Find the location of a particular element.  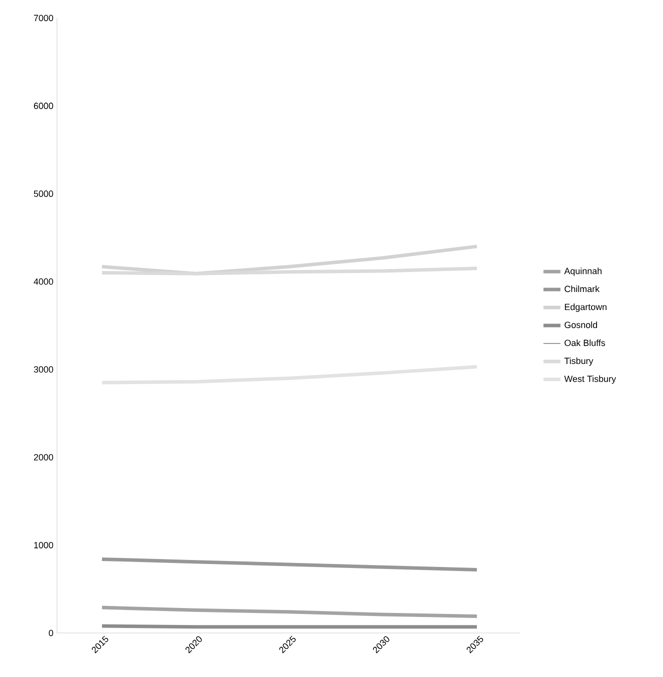

legend-label: Tisbury is located at coordinates (579, 361).